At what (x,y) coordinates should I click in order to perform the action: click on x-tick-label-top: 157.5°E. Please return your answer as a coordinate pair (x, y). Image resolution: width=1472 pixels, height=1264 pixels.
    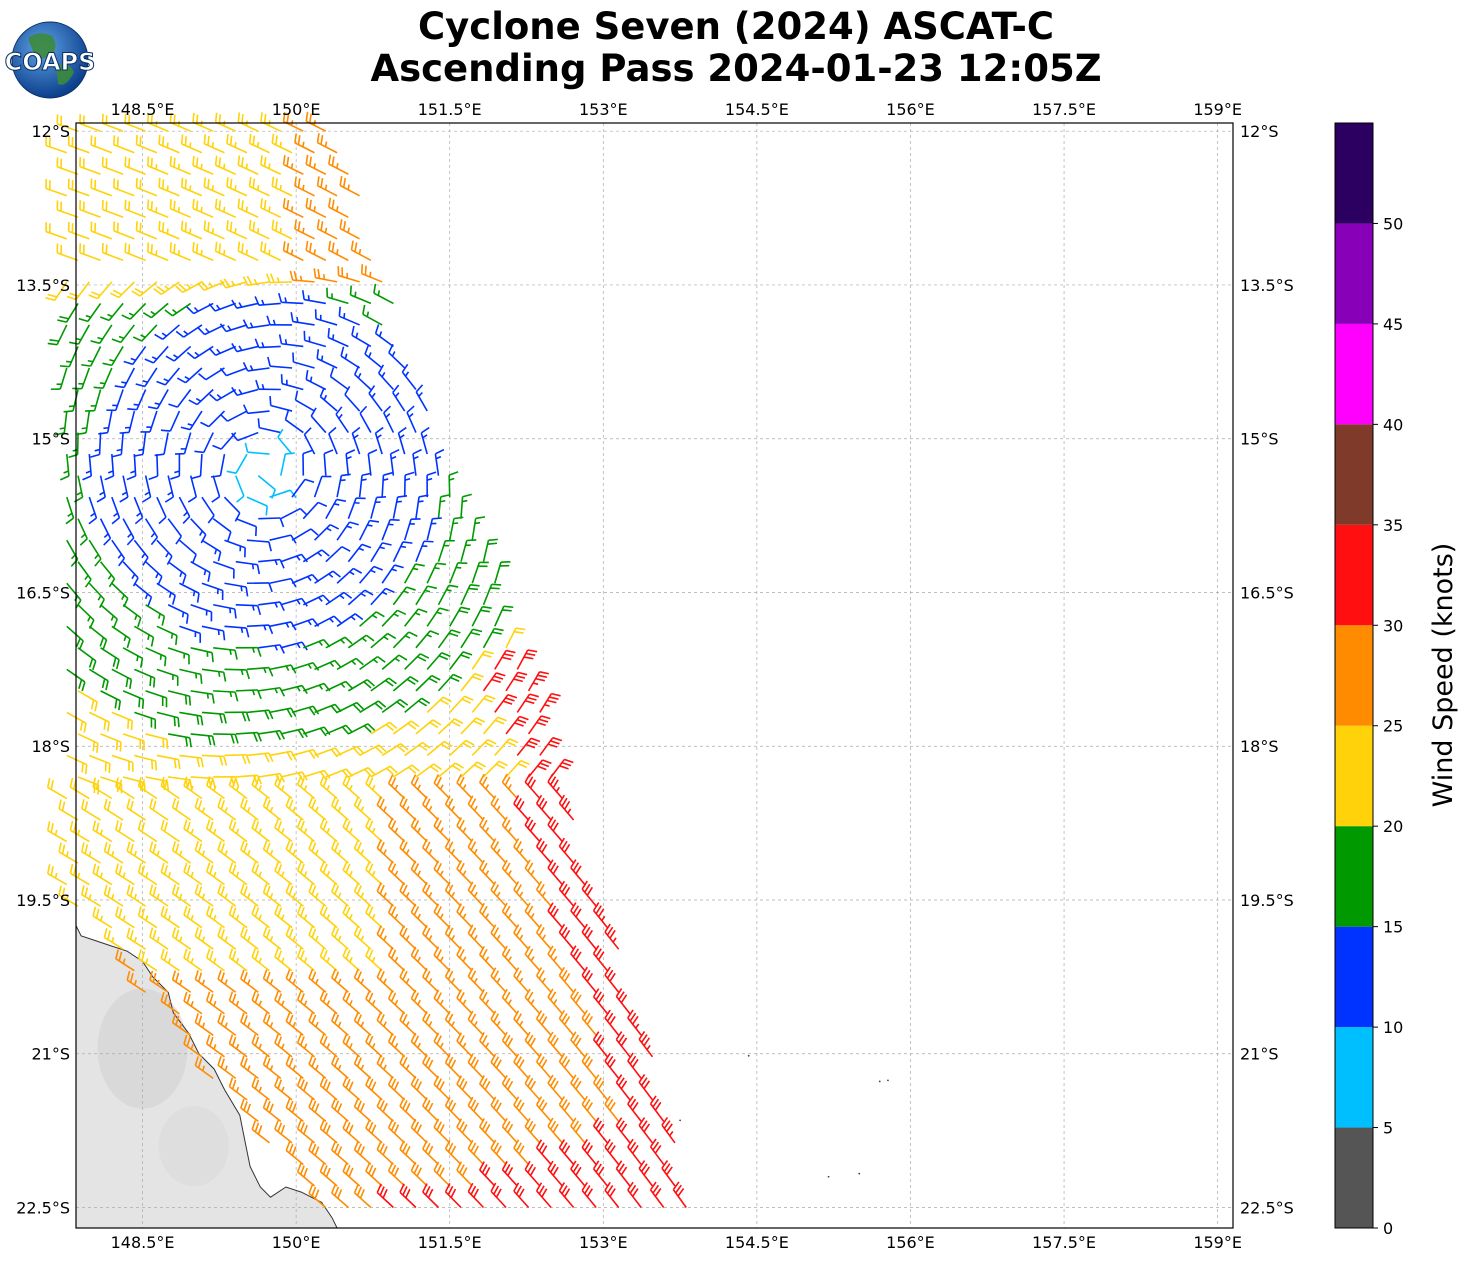
    Looking at the image, I should click on (1064, 109).